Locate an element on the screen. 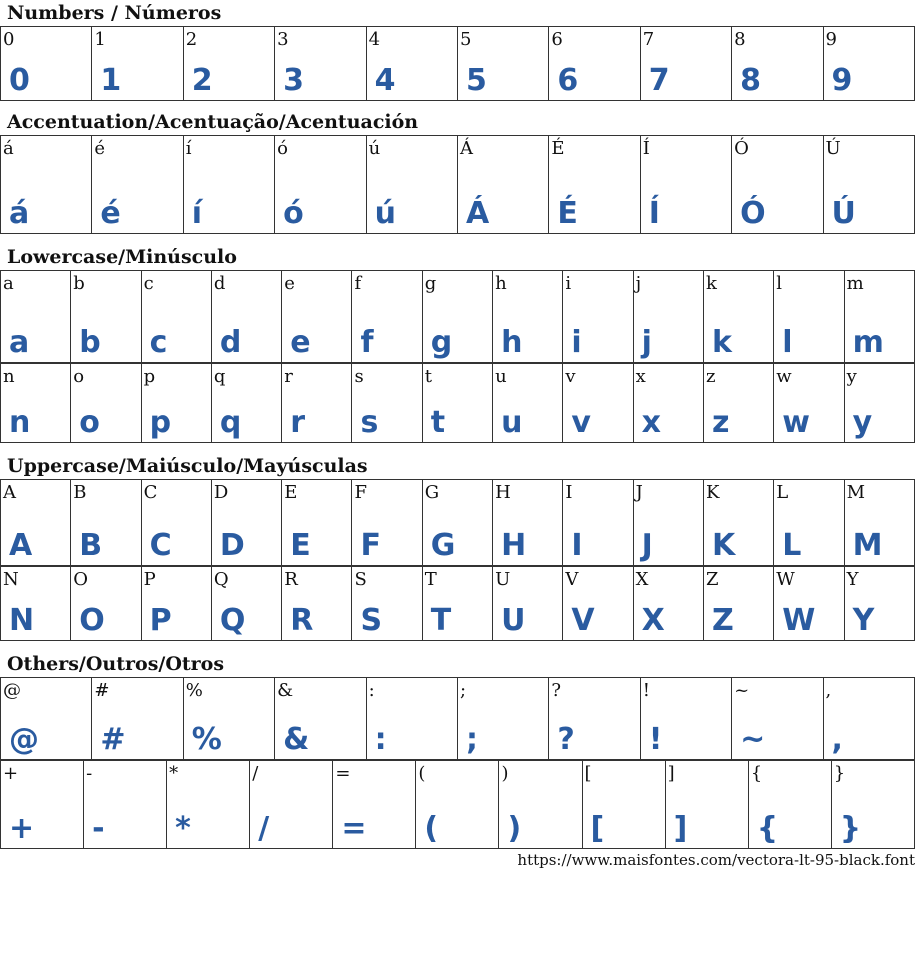 The height and width of the screenshot is (975, 916). glyph-cell: ]] is located at coordinates (706, 804).